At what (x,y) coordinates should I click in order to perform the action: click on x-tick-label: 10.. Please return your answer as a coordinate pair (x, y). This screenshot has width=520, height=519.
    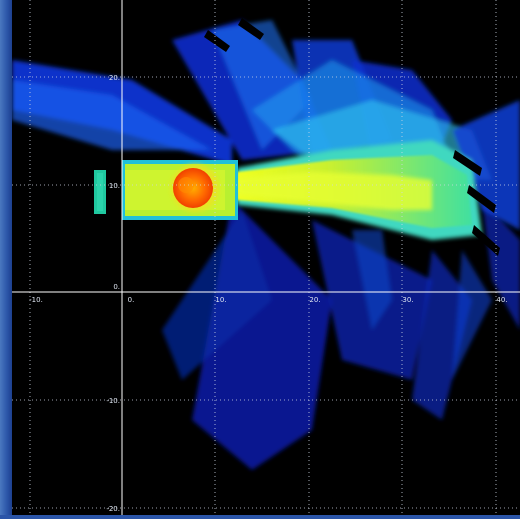
    Looking at the image, I should click on (220, 300).